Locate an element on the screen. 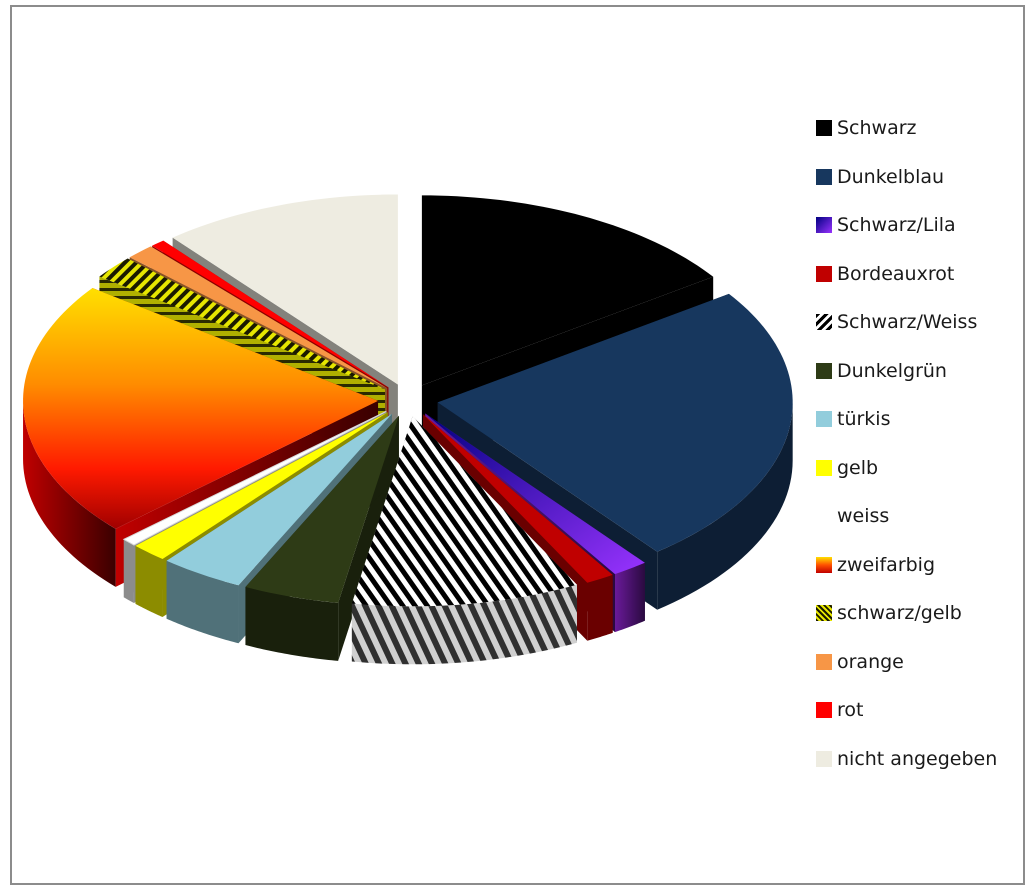 This screenshot has width=1031, height=885. legend-item-gelb: gelb is located at coordinates (906, 468).